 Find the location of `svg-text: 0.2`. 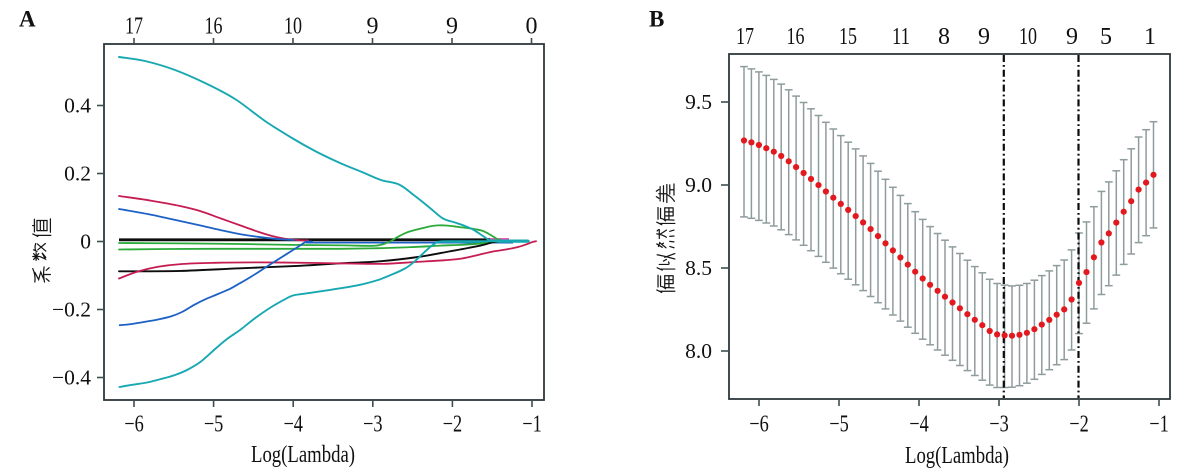

svg-text: 0.2 is located at coordinates (77, 174).